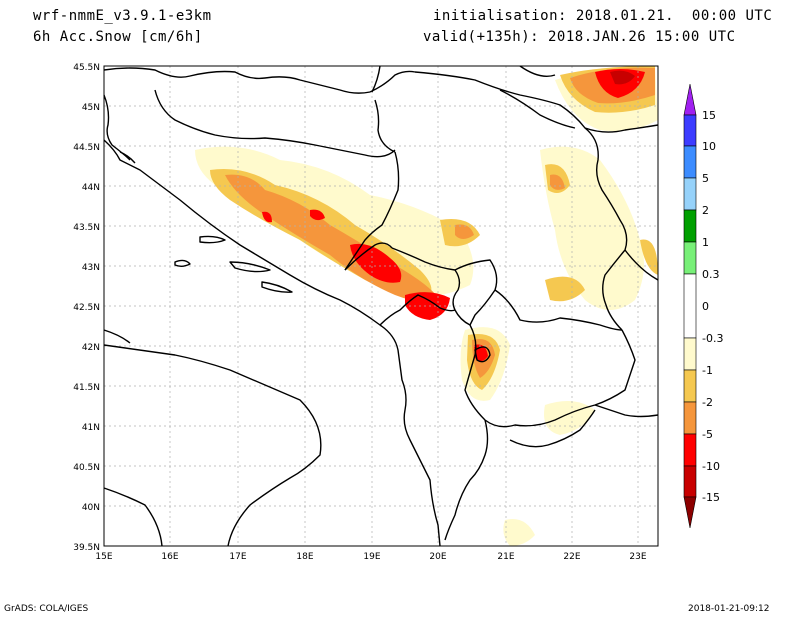 This screenshot has height=618, width=800. What do you see at coordinates (729, 609) in the screenshot?
I see `footer-timestamp: 2018-01-21-09:12` at bounding box center [729, 609].